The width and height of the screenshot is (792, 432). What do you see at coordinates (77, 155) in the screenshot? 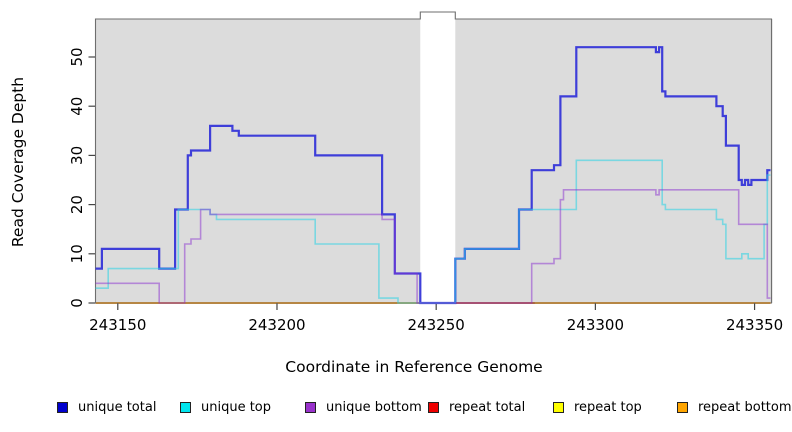
I see `y-tick-label-30: 30` at bounding box center [77, 155].